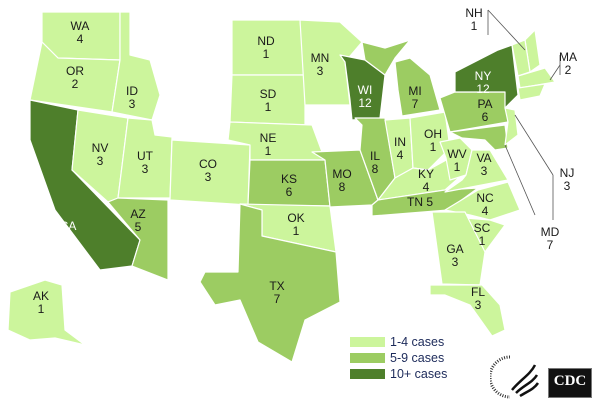  What do you see at coordinates (68, 226) in the screenshot?
I see `state-abbr-CA: CA` at bounding box center [68, 226].